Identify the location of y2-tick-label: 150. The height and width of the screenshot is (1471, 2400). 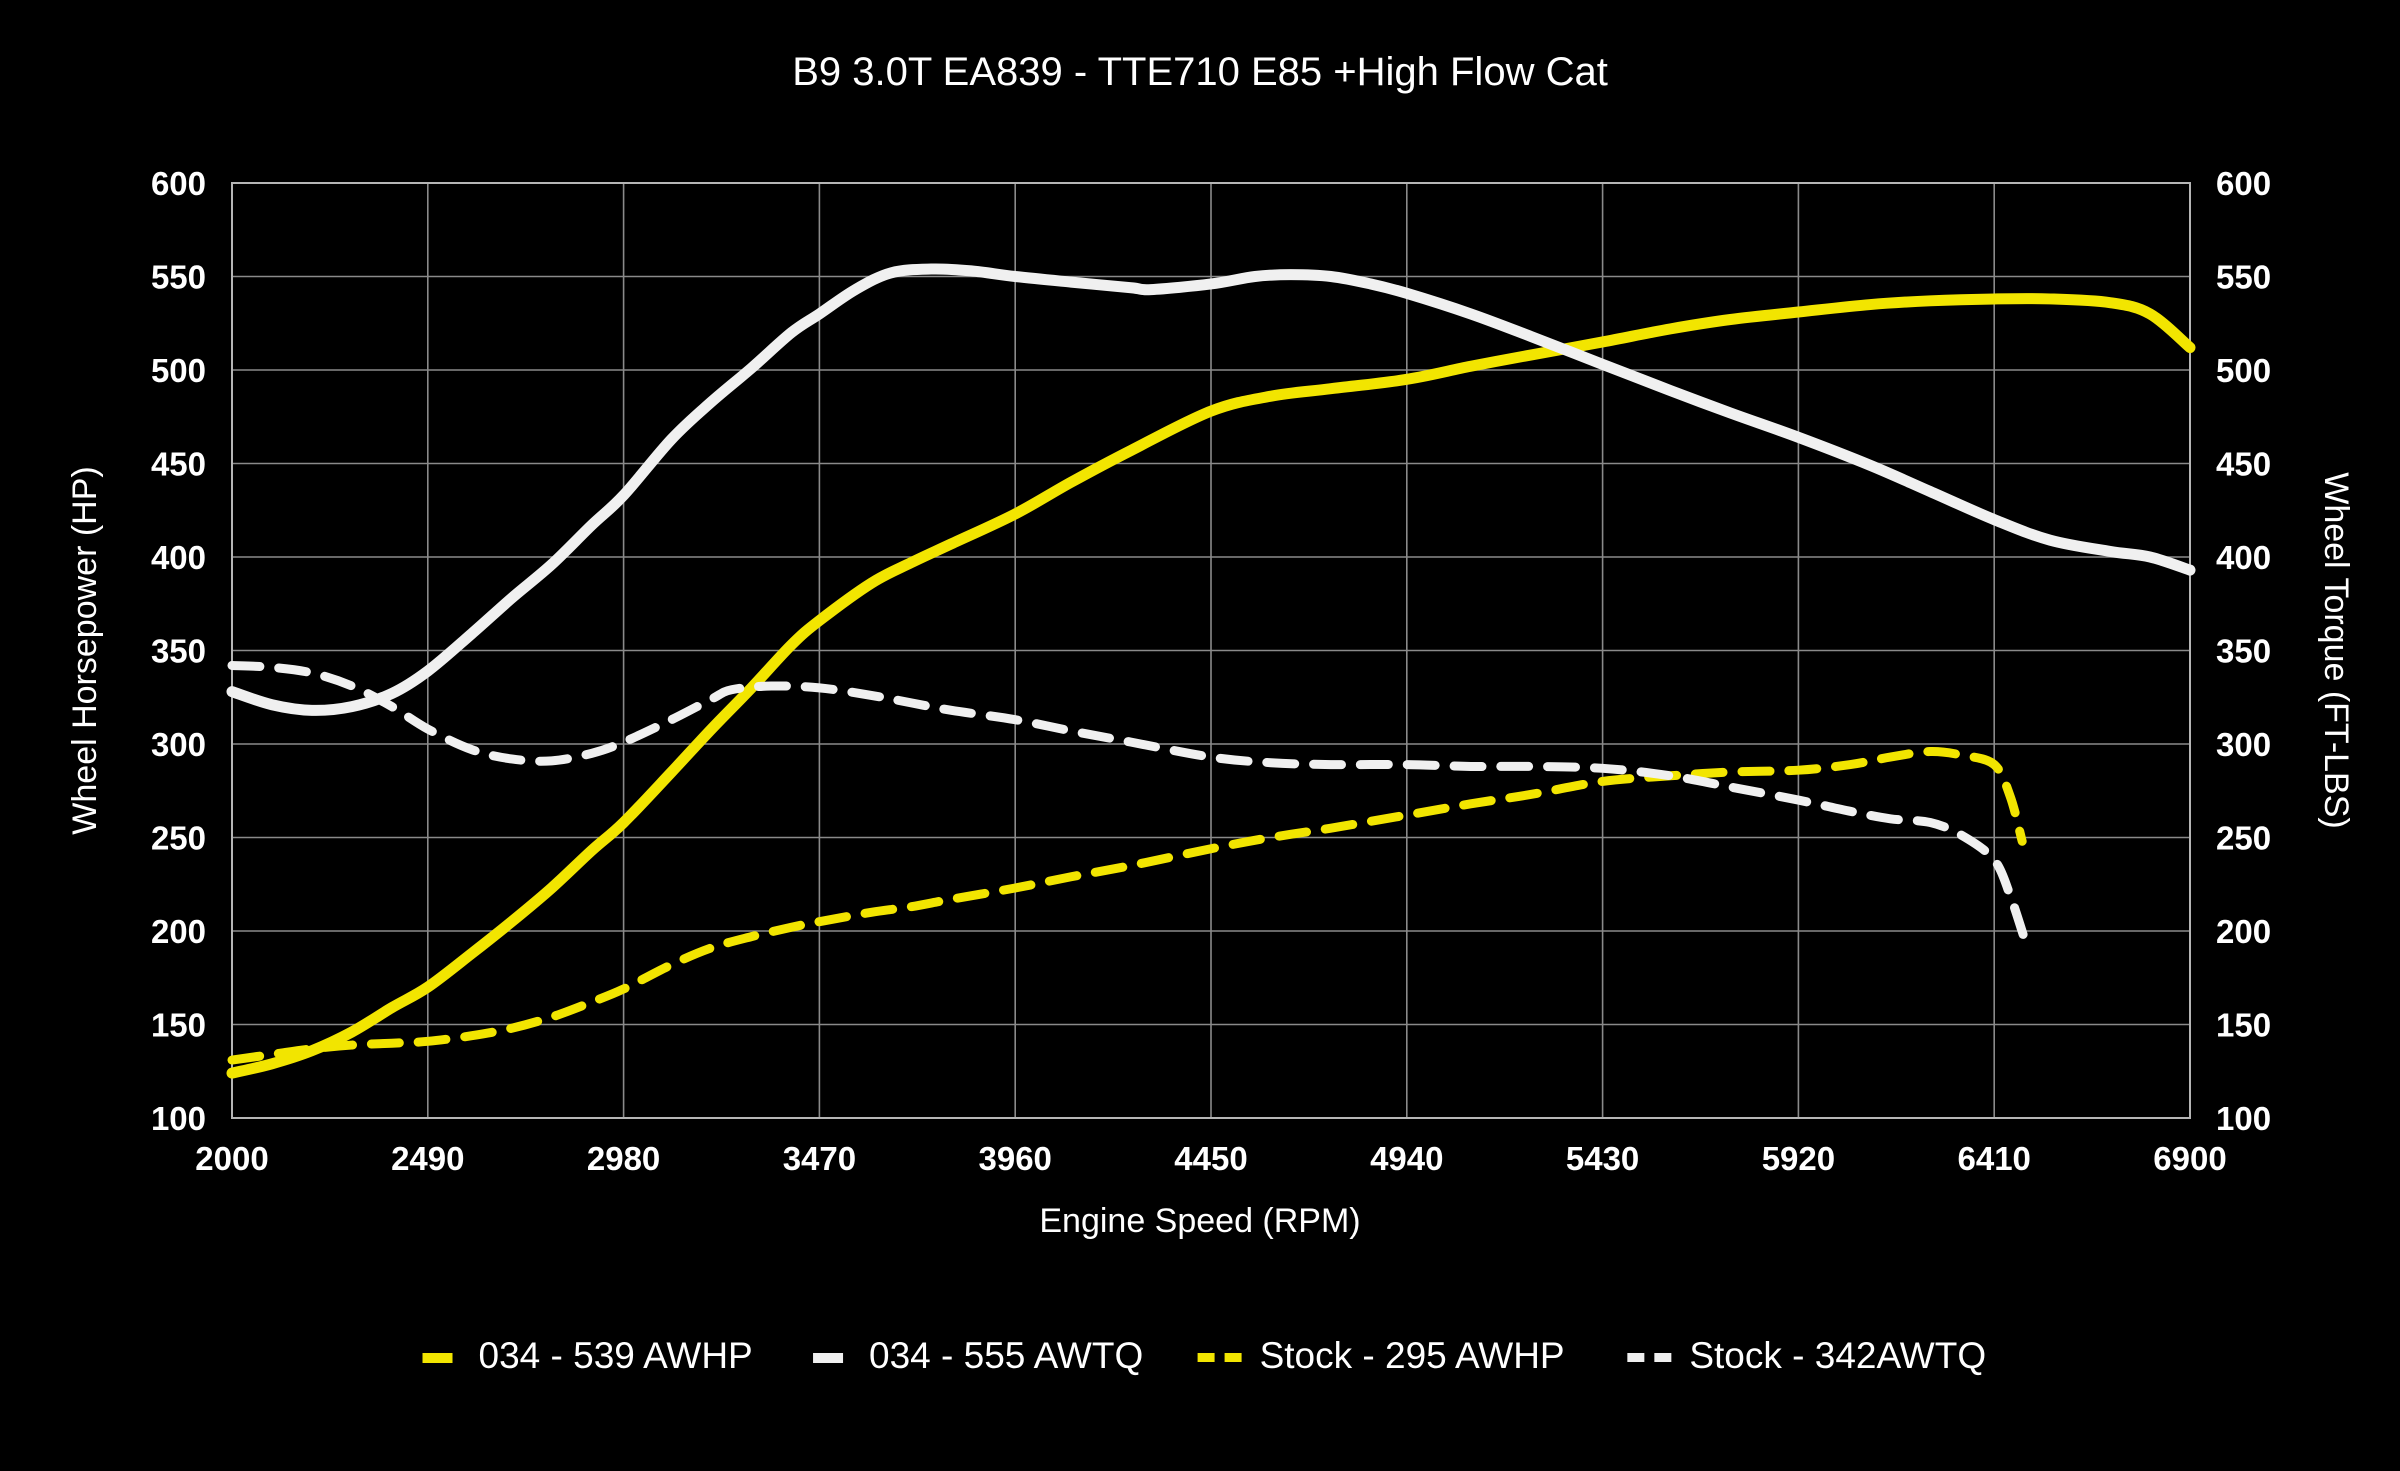
(2243, 1025).